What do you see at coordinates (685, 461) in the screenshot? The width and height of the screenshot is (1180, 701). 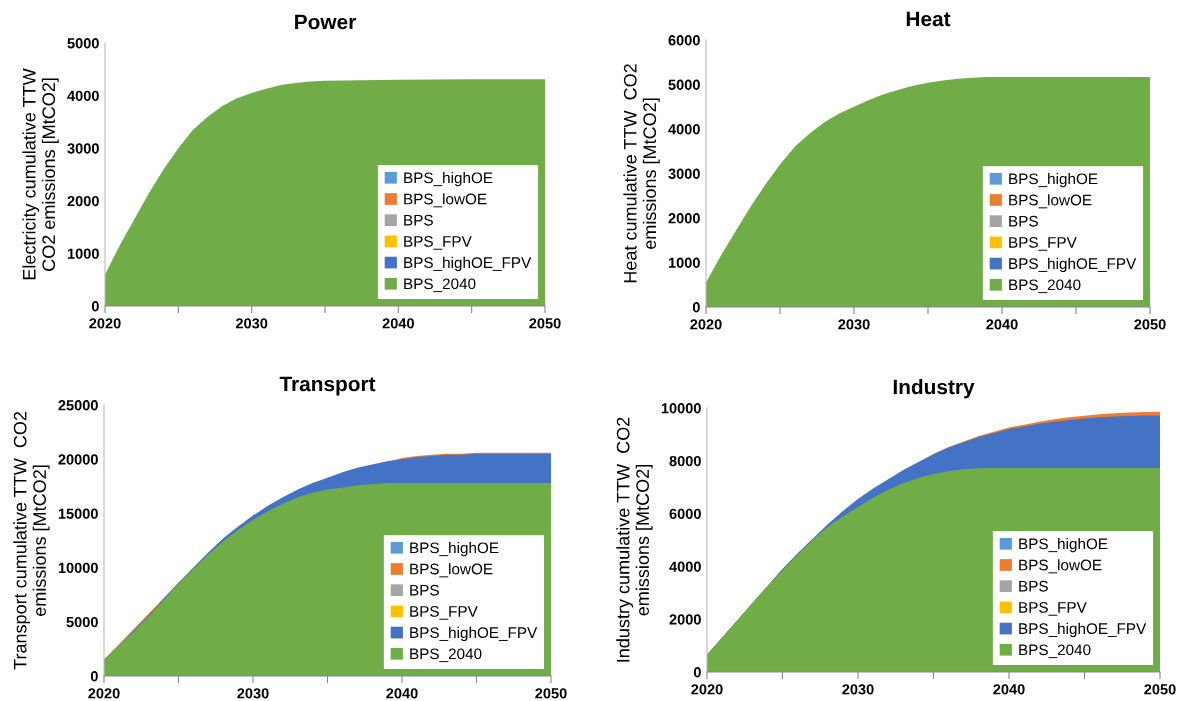 I see `y-tick-label: 8000` at bounding box center [685, 461].